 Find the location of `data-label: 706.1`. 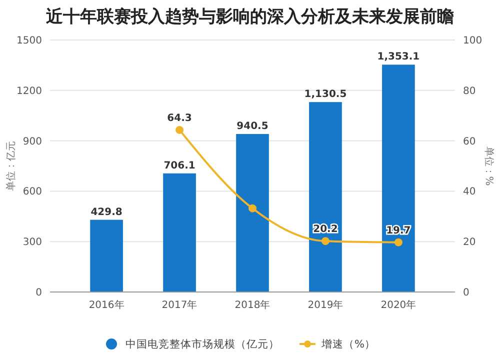

data-label: 706.1 is located at coordinates (180, 166).